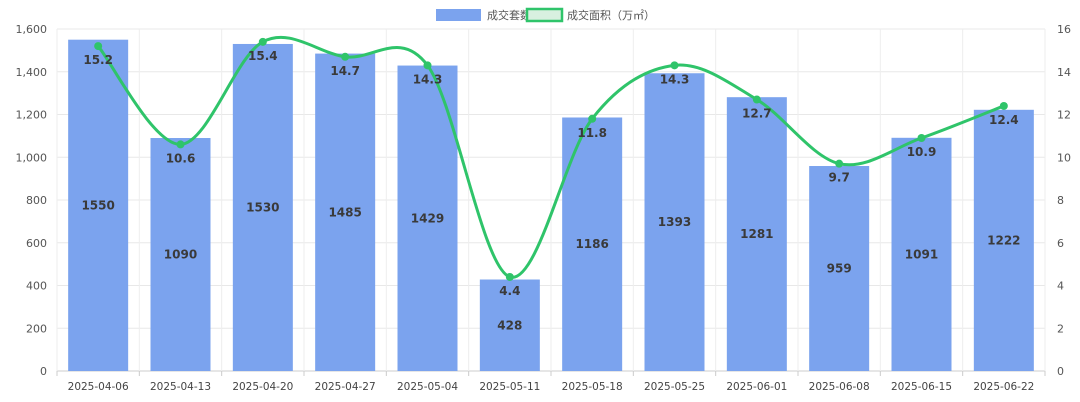  What do you see at coordinates (1064, 157) in the screenshot?
I see `y-right-tick-label: 10` at bounding box center [1064, 157].